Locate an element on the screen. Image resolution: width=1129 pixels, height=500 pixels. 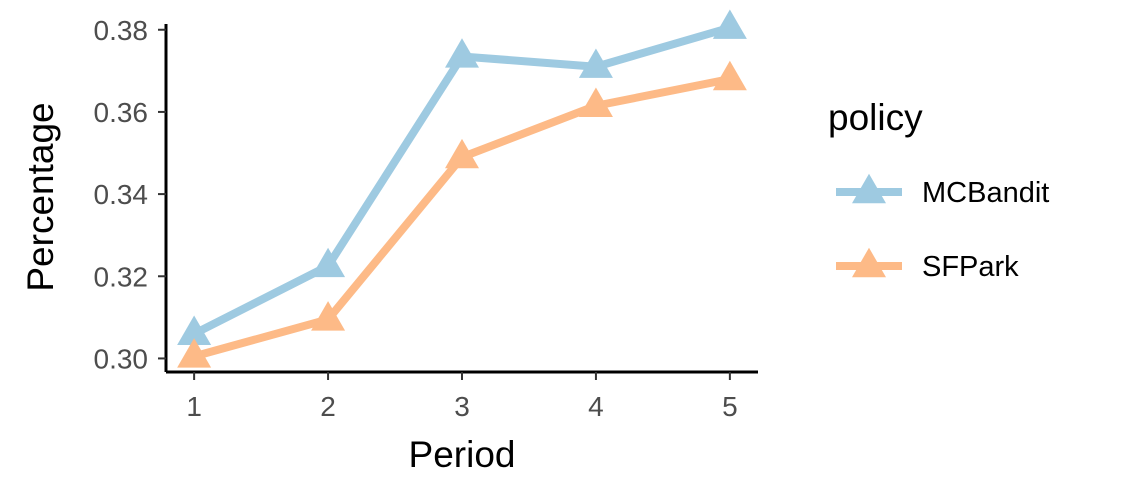
legend-title: policy is located at coordinates (875, 117).